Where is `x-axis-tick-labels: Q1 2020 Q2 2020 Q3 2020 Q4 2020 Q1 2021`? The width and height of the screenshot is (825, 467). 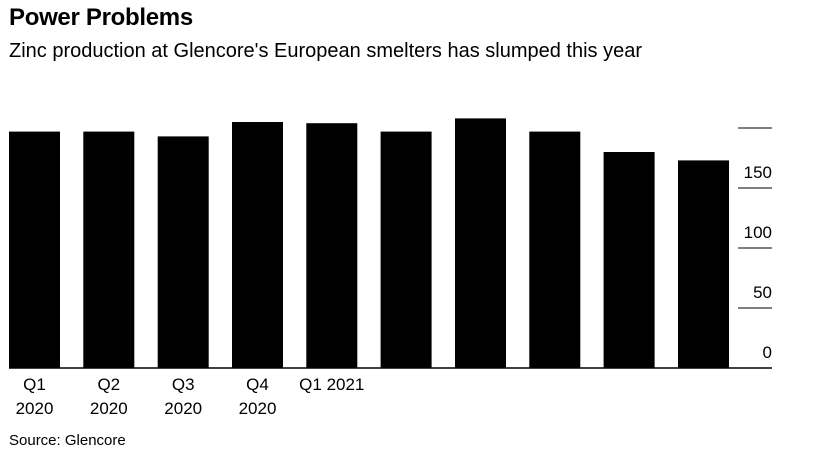
x-axis-tick-labels: Q1 2020 Q2 2020 Q3 2020 Q4 2020 Q1 2021 is located at coordinates (190, 396).